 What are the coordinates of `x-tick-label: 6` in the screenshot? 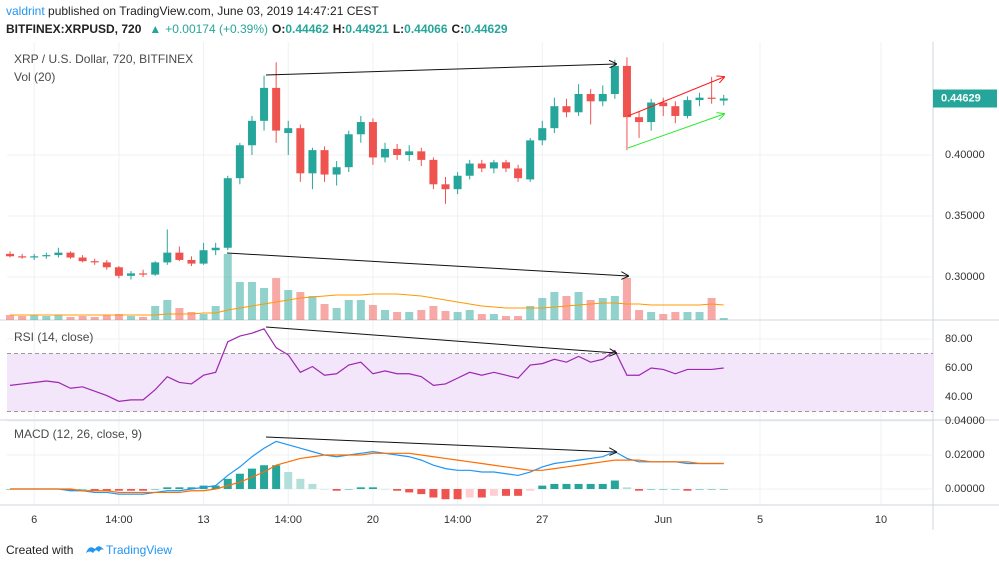 It's located at (34, 520).